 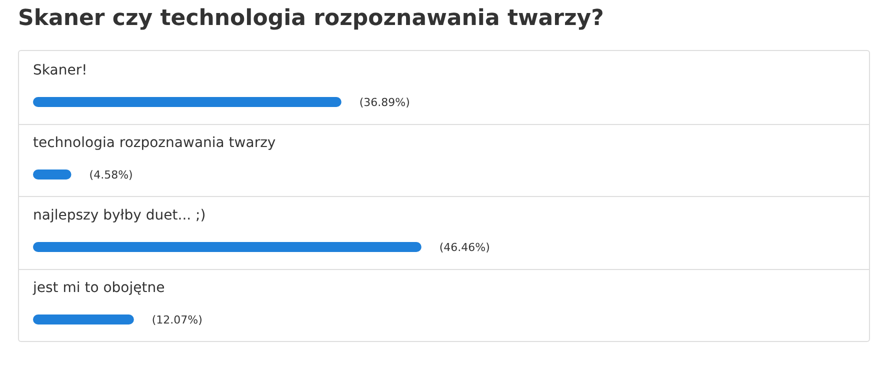 I want to click on data-label: (12.07%), so click(x=177, y=320).